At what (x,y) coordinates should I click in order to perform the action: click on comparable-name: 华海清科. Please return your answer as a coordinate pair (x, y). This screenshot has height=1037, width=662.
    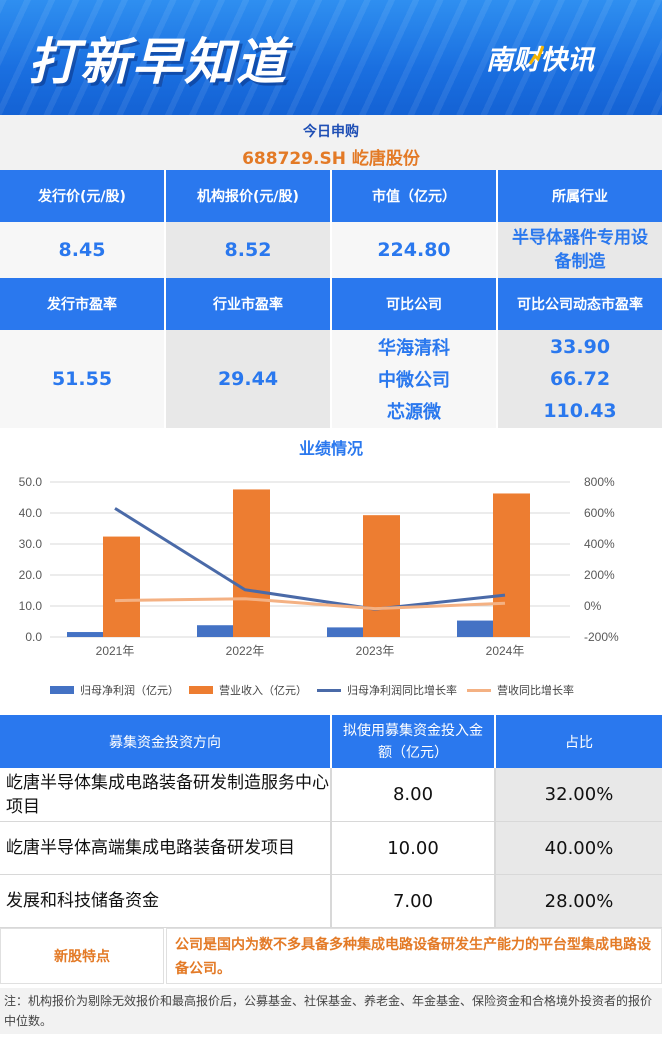
    Looking at the image, I should click on (414, 348).